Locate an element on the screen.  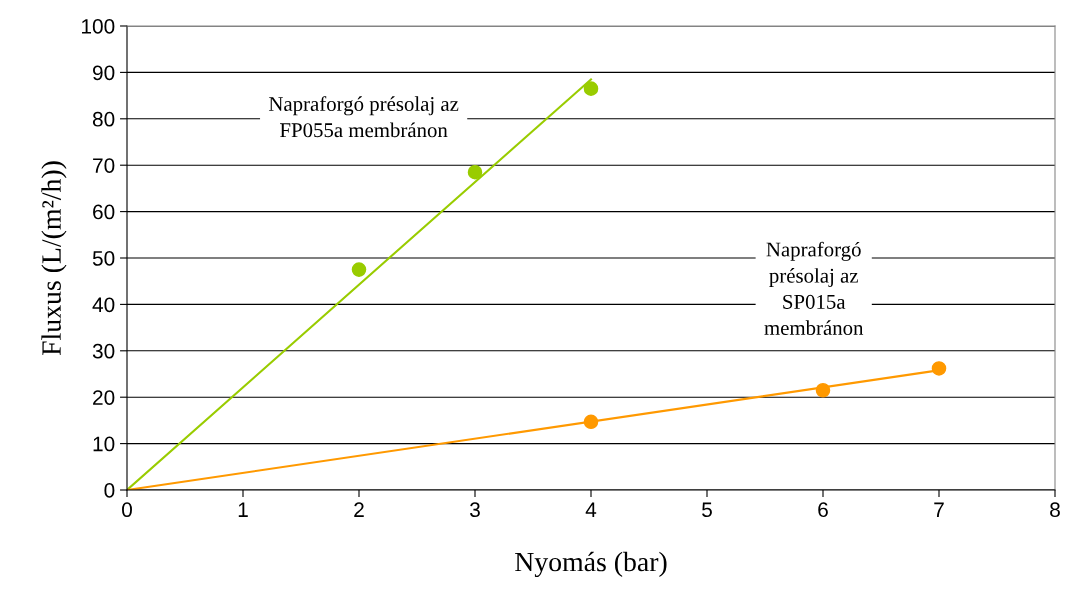
y-tick-label: 60 is located at coordinates (104, 212).